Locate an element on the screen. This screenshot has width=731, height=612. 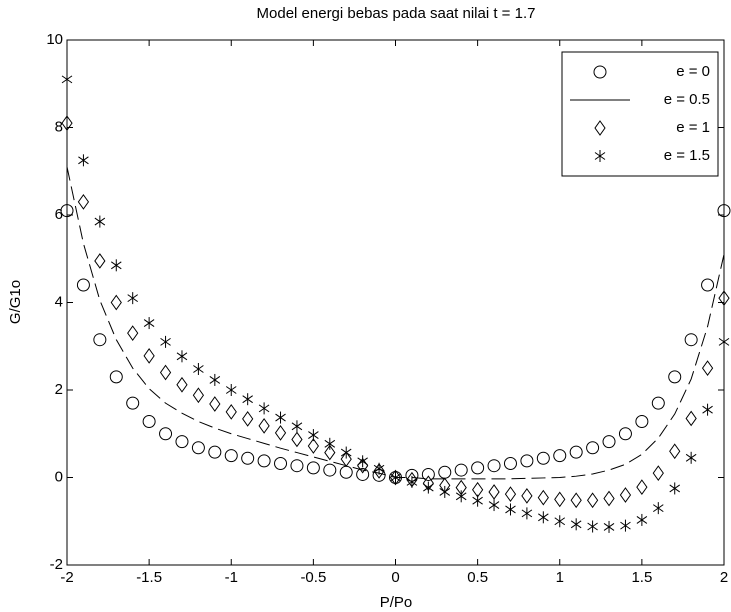
y-tick-label: 2 is located at coordinates (59, 389).